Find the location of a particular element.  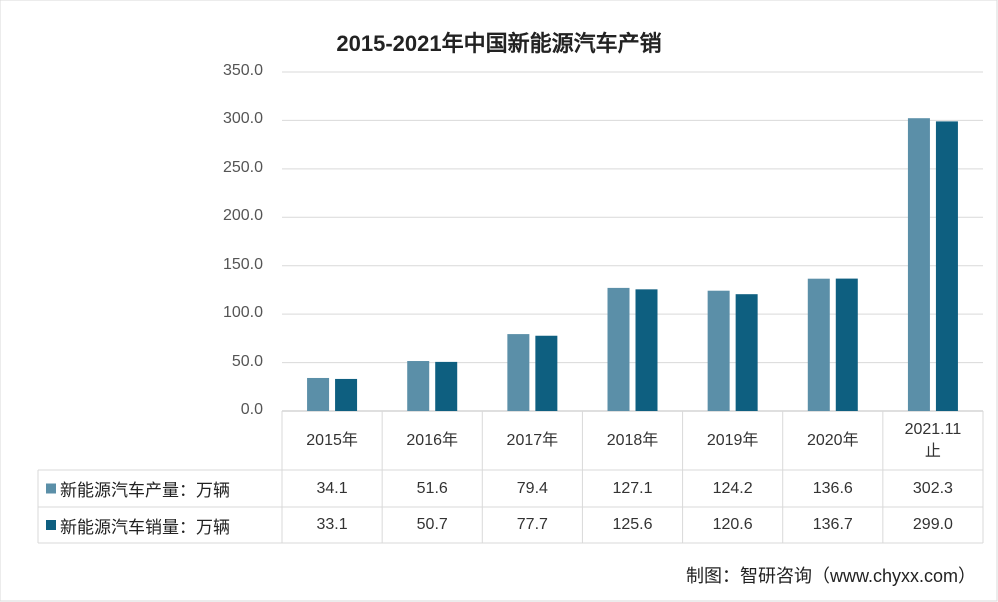

category-label: 2016年 is located at coordinates (432, 440).